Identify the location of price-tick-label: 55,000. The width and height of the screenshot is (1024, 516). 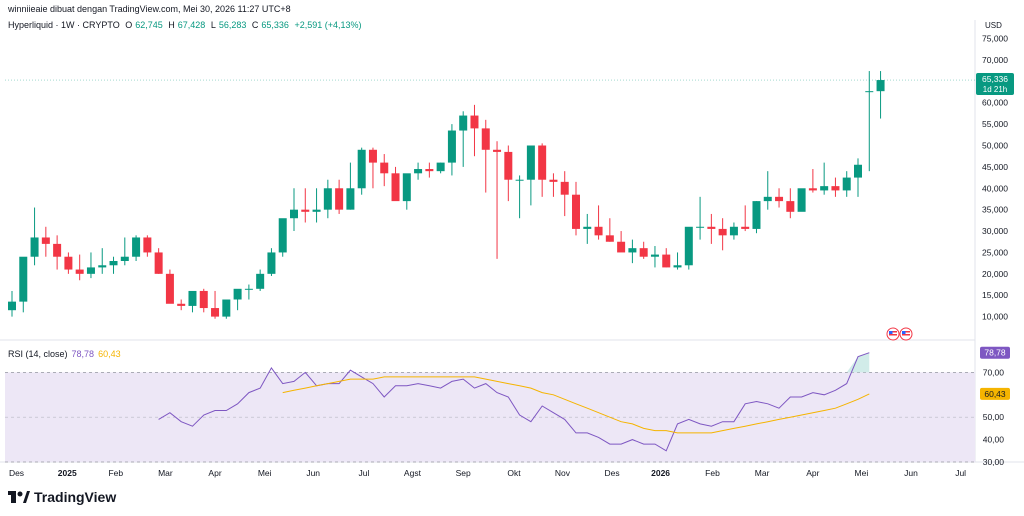
(995, 124).